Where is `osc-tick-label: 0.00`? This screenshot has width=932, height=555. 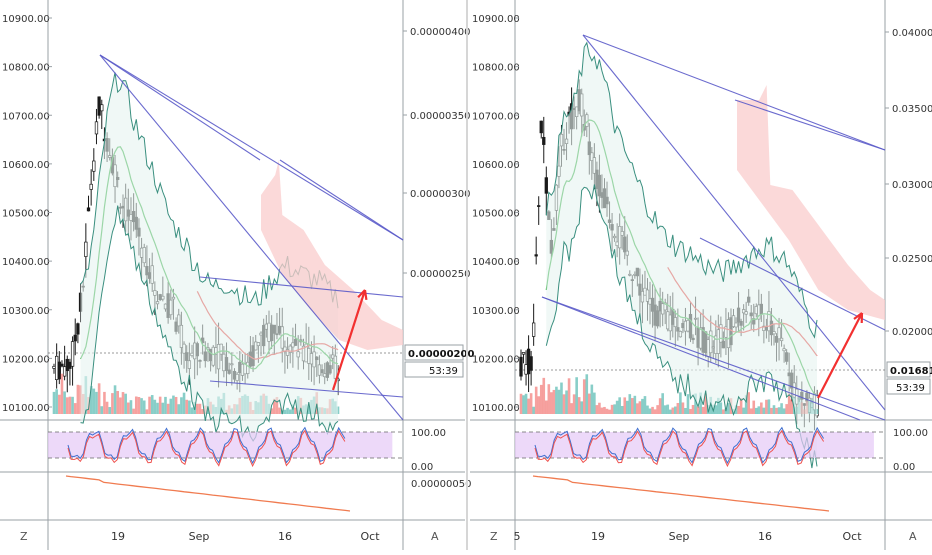
osc-tick-label: 0.00 is located at coordinates (422, 467).